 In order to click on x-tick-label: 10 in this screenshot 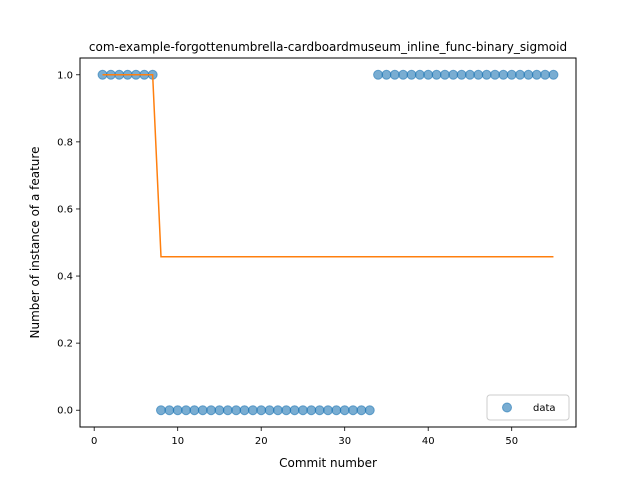, I will do `click(177, 441)`.